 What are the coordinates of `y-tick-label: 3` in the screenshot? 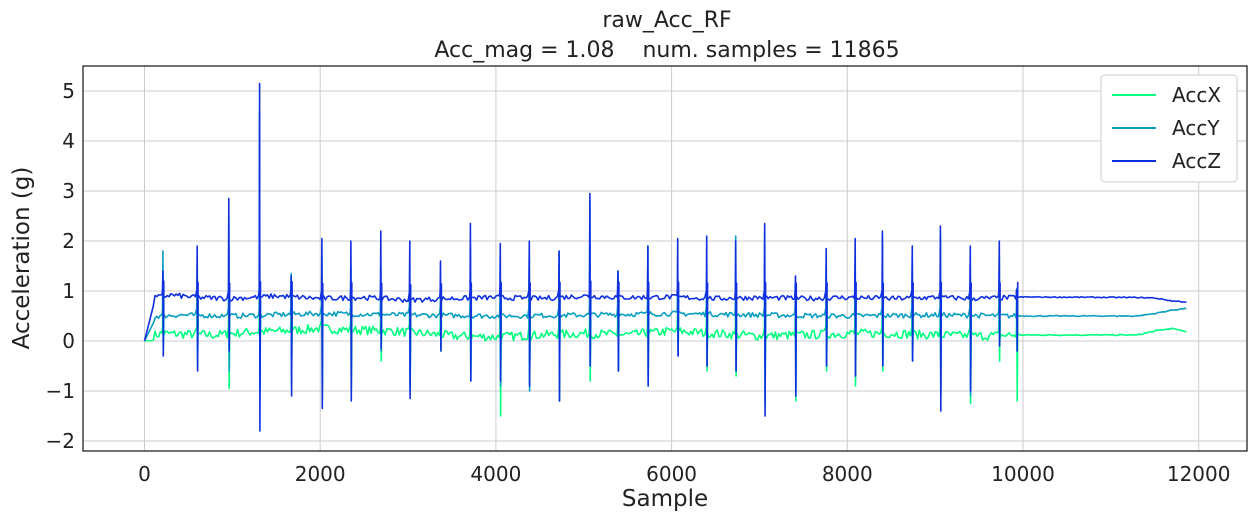 It's located at (68, 191).